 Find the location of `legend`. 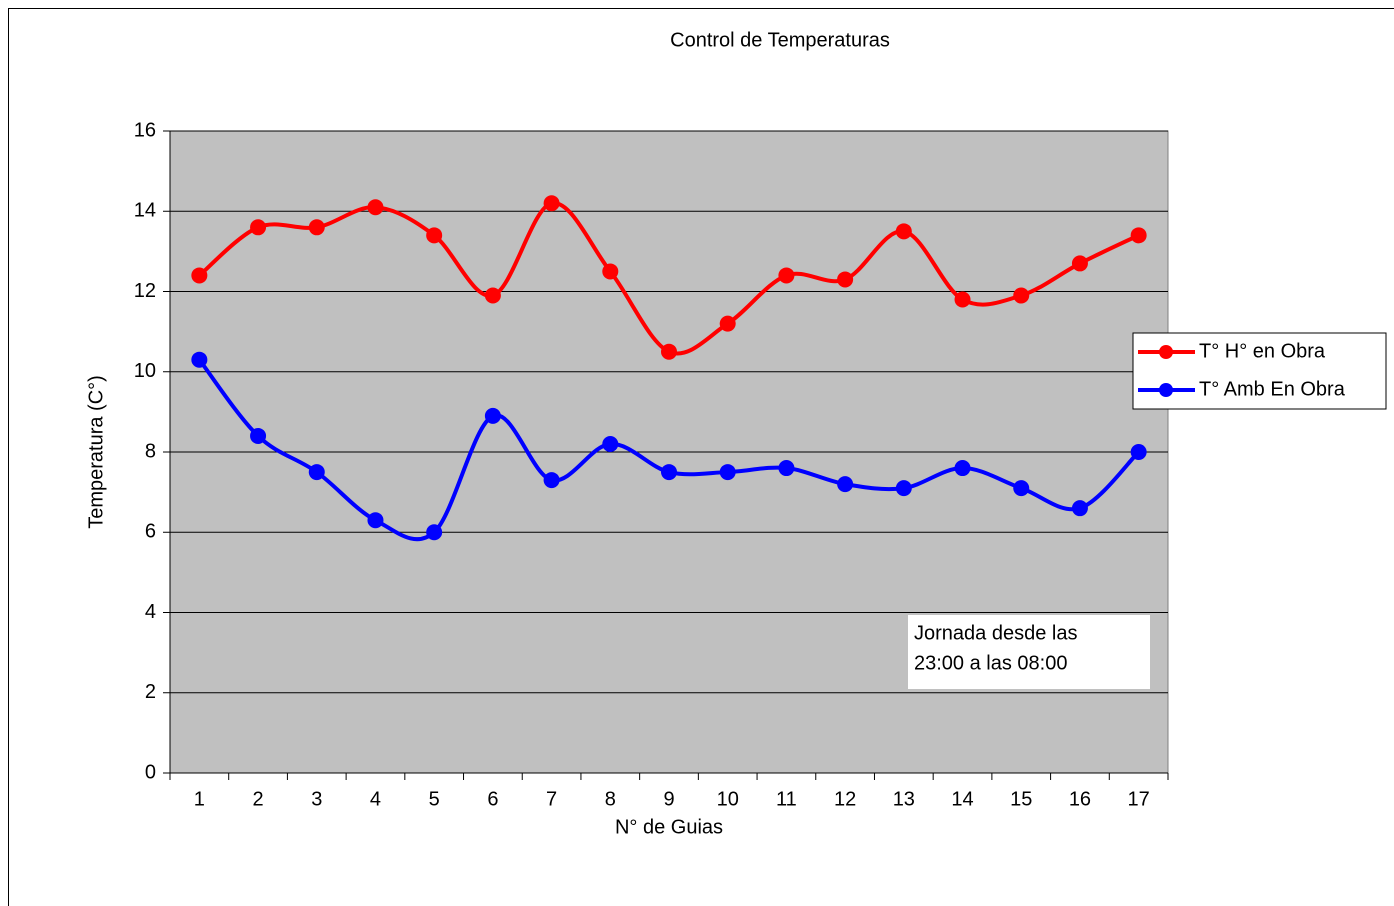

legend is located at coordinates (1259, 371).